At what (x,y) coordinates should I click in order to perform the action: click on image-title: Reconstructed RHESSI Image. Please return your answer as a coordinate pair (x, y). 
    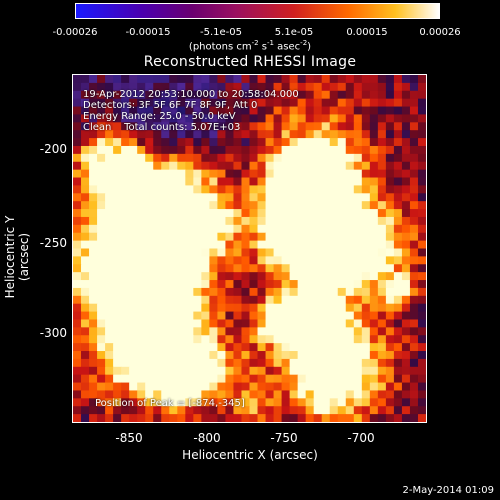
    Looking at the image, I should click on (250, 62).